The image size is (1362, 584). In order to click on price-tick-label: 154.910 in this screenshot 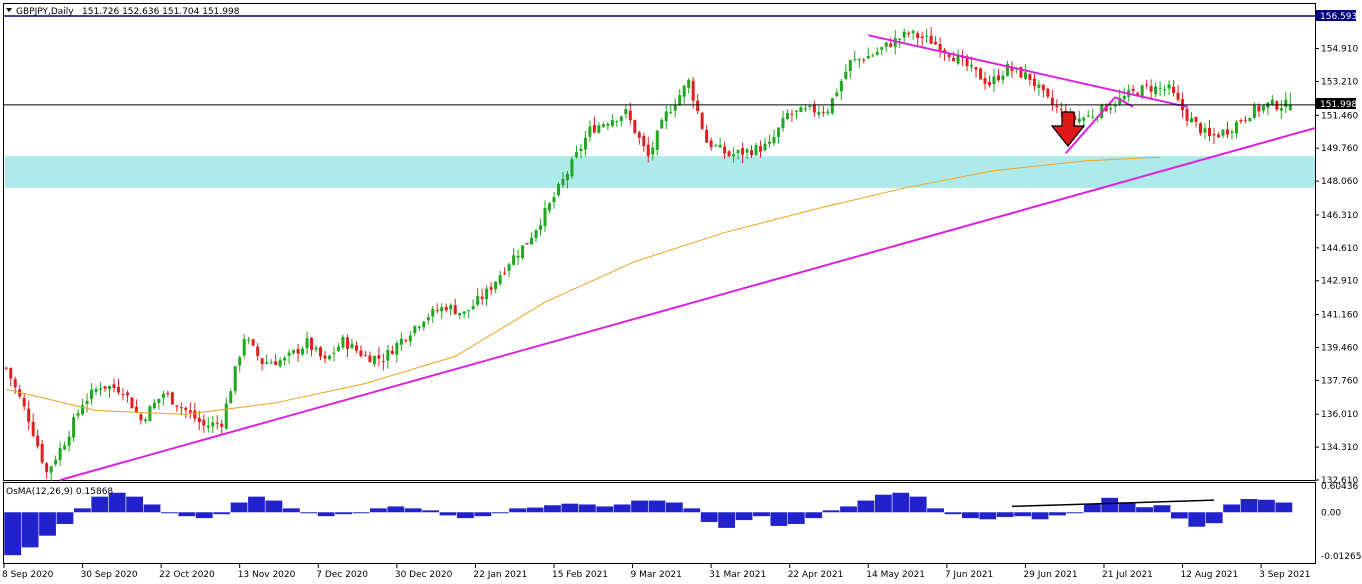, I will do `click(1339, 50)`.